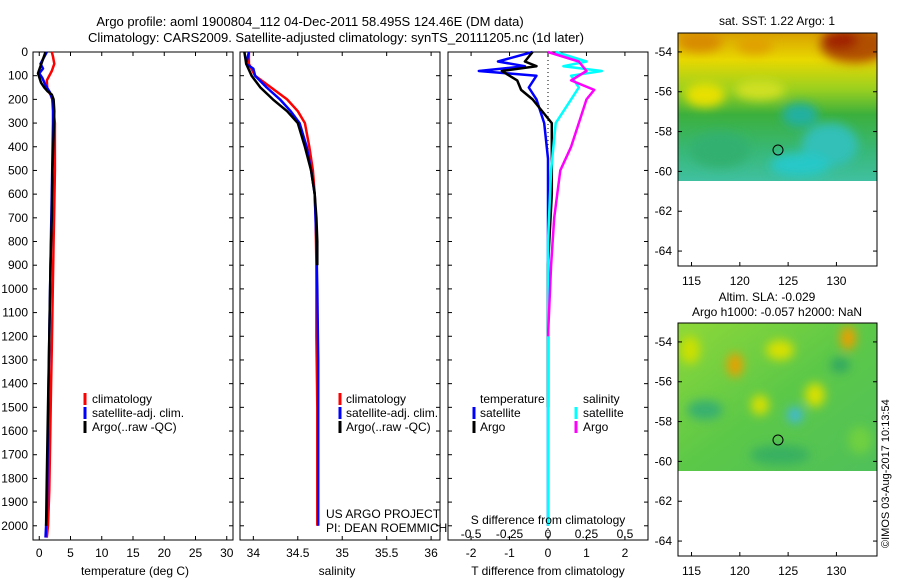 The width and height of the screenshot is (900, 580). I want to click on series-line-satellite-adj-clim-, so click(282, 288).